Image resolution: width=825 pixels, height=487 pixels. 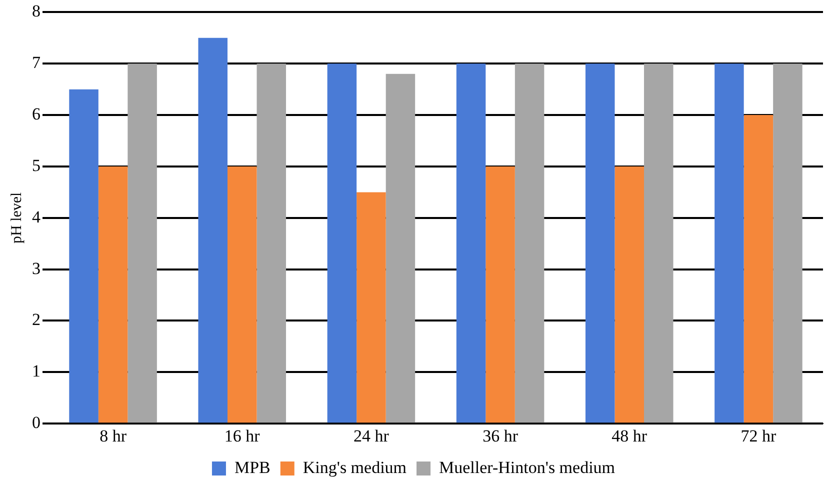 What do you see at coordinates (36, 165) in the screenshot?
I see `y-tick-label: 5` at bounding box center [36, 165].